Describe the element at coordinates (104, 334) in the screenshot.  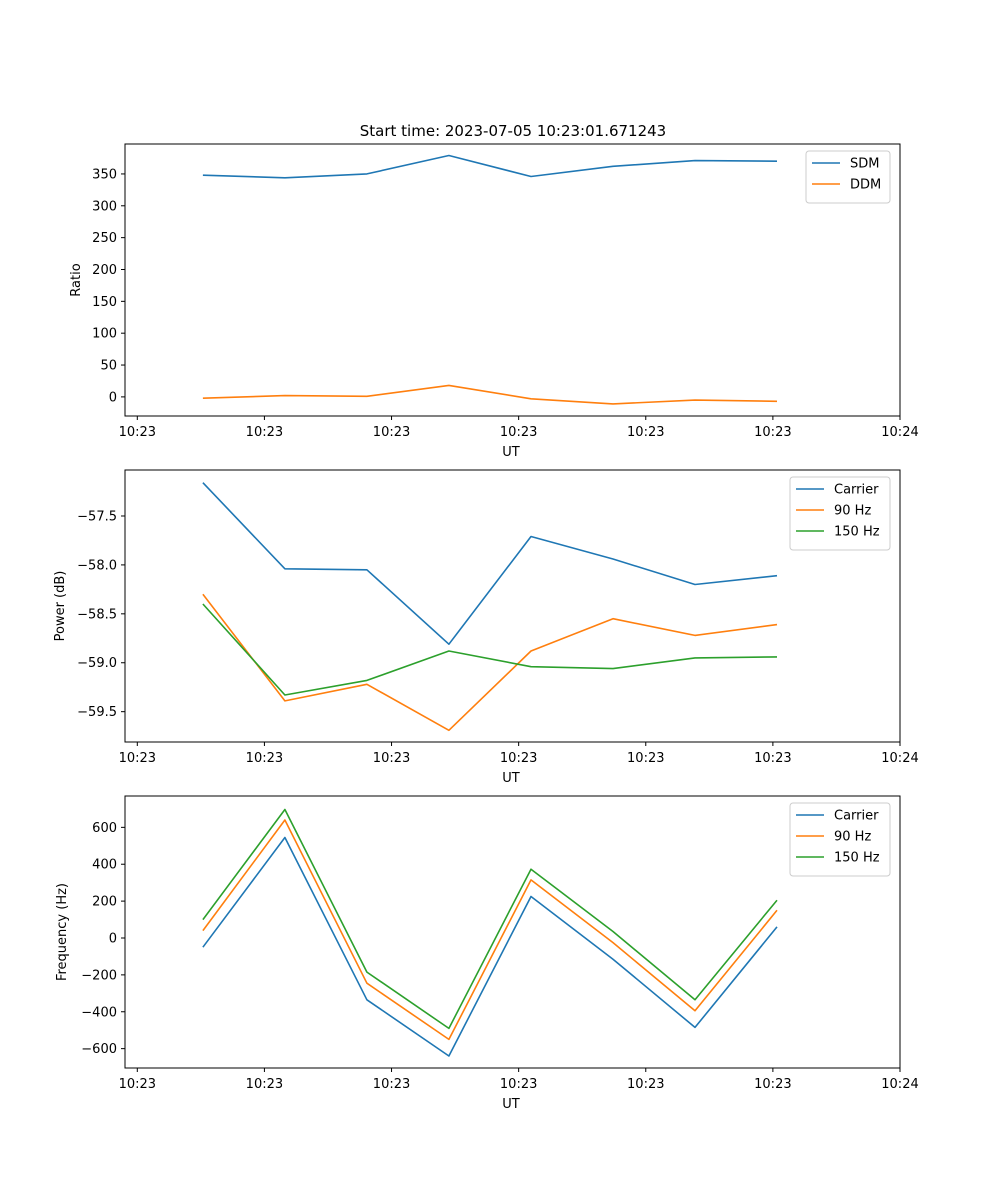
I see `ratio-y-tick-label: 100` at that location.